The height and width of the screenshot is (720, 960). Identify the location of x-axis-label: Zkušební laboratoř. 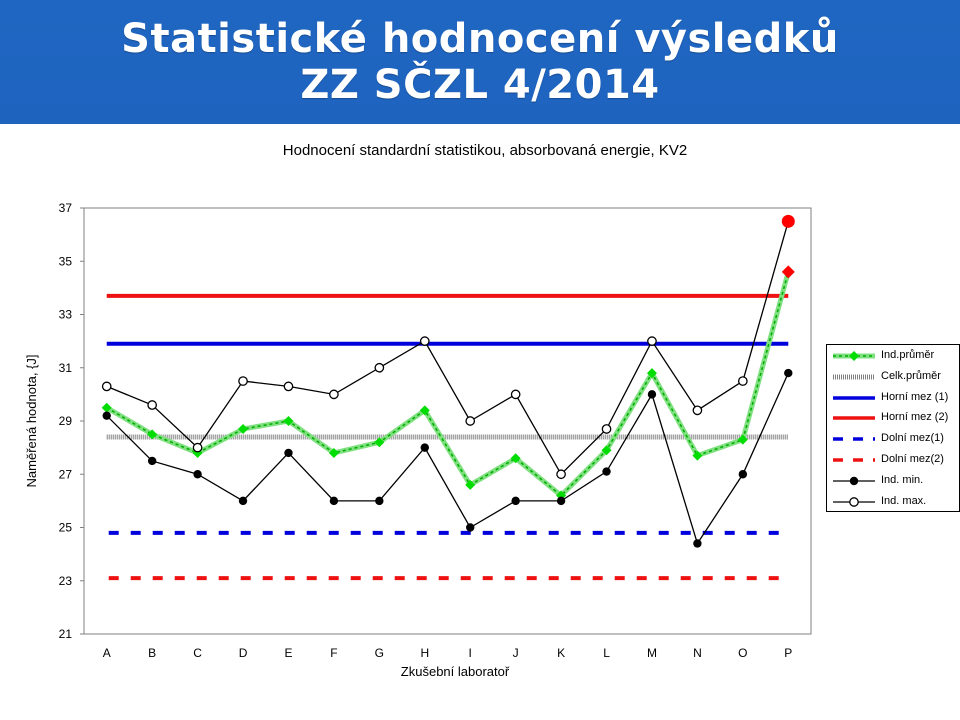
(455, 671).